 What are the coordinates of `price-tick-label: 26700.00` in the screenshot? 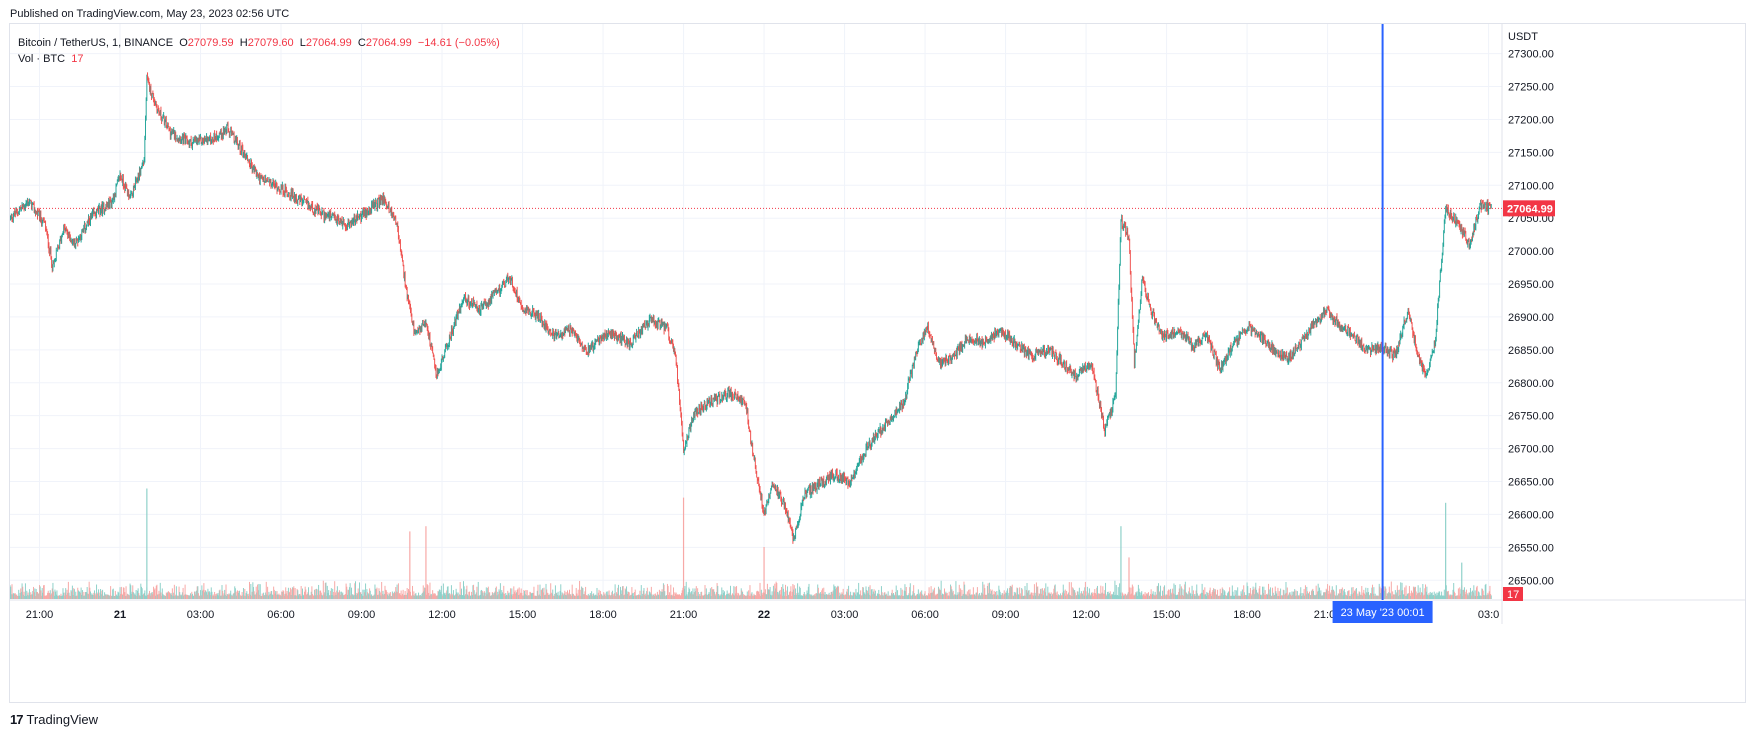 It's located at (1531, 450).